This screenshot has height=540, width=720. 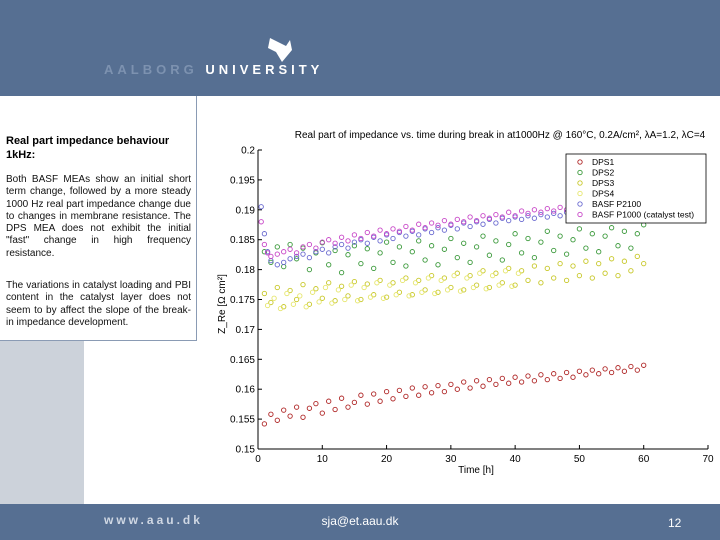 I want to click on y-tick-label: 0.2, so click(x=248, y=151).